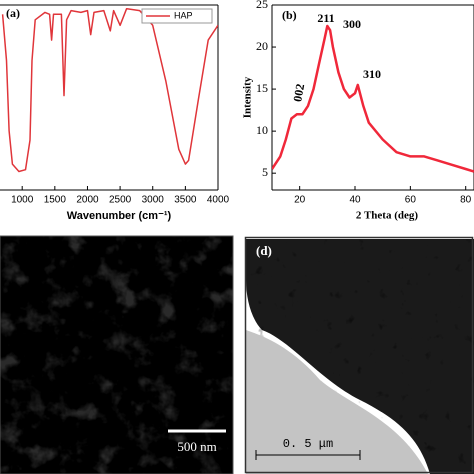 This screenshot has width=474, height=474. I want to click on x-tick-label: 2000, so click(87, 200).